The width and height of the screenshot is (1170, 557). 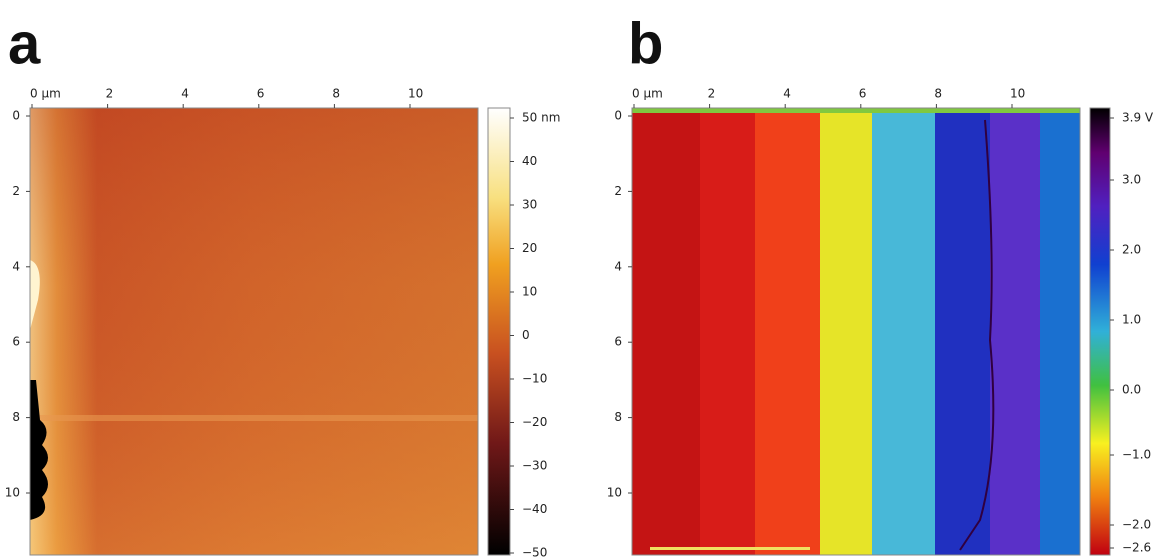 What do you see at coordinates (1136, 548) in the screenshot?
I see `colorbar-tick-label: −2.6` at bounding box center [1136, 548].